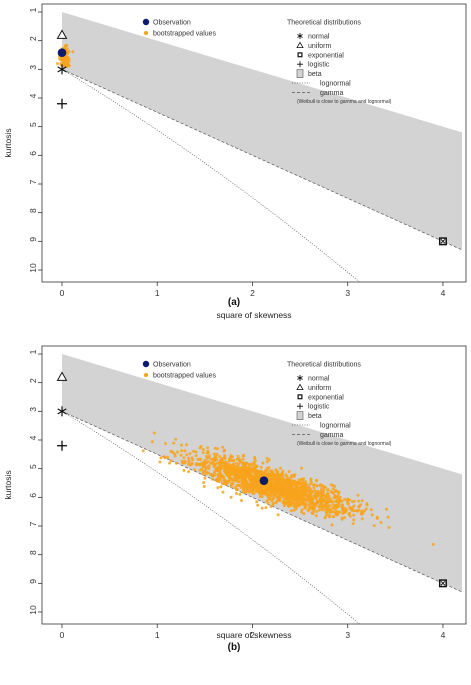 This screenshot has height=685, width=471. What do you see at coordinates (324, 365) in the screenshot?
I see `legend-title: Theoretical distributions` at bounding box center [324, 365].